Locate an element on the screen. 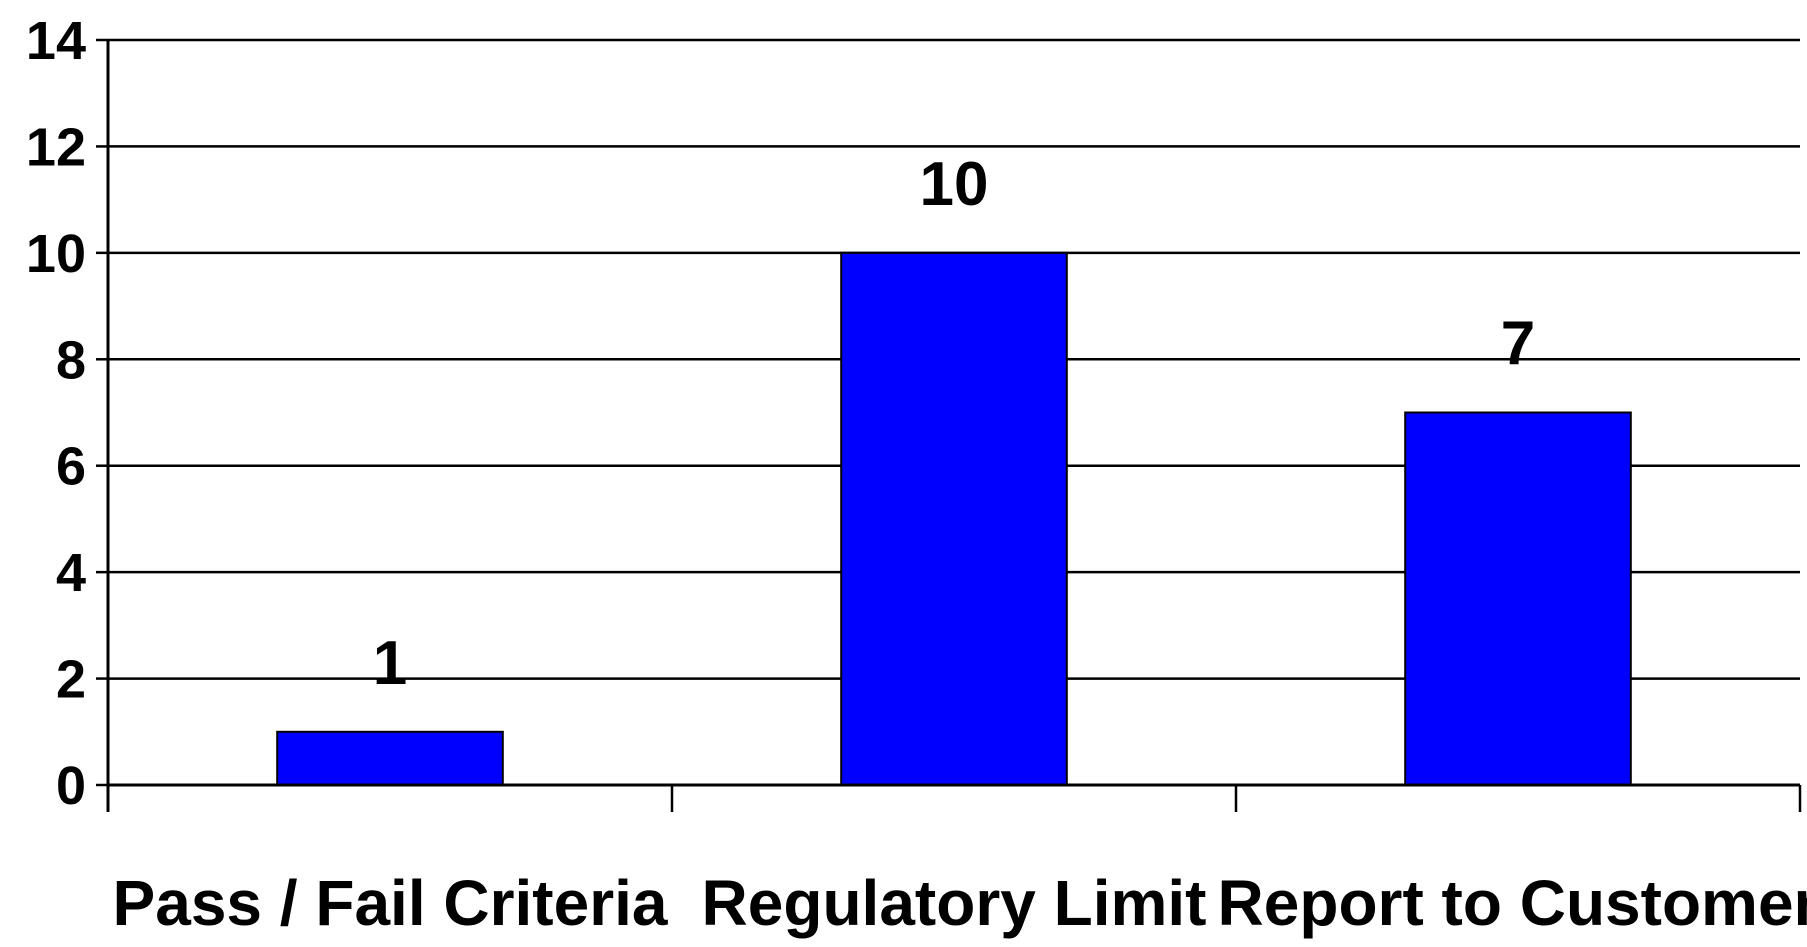  y-tick-label: 12 is located at coordinates (56, 147).